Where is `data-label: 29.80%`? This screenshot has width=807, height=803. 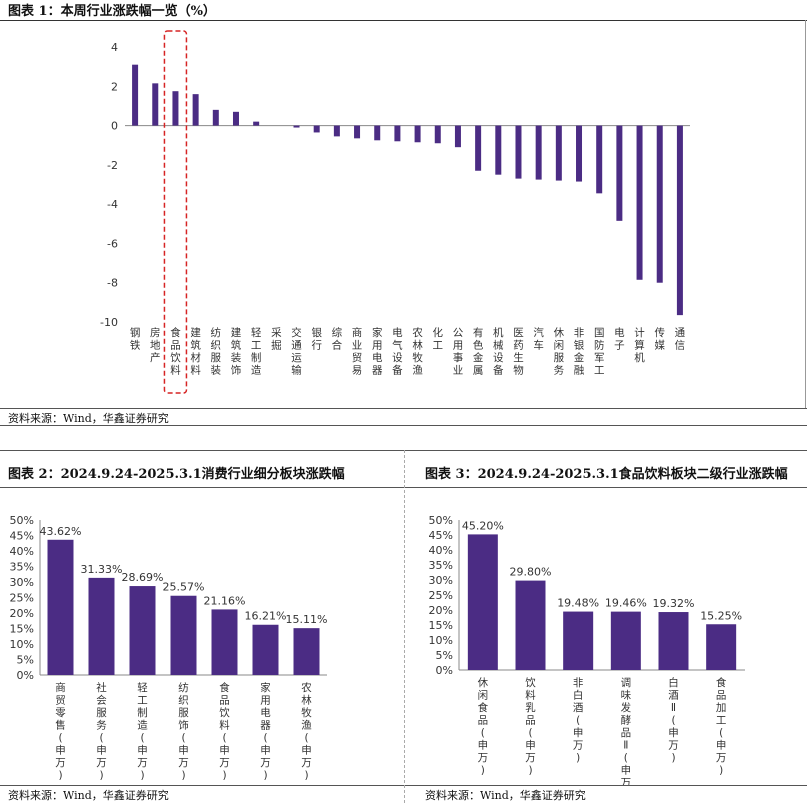
data-label: 29.80% is located at coordinates (531, 572).